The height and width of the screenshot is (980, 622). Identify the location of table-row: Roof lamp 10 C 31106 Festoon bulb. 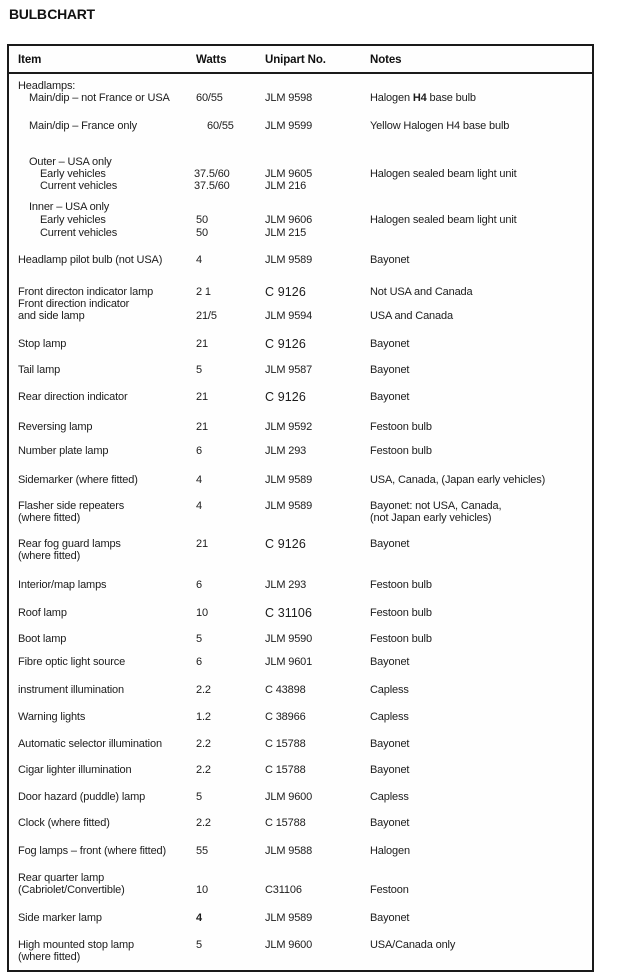
(300, 613).